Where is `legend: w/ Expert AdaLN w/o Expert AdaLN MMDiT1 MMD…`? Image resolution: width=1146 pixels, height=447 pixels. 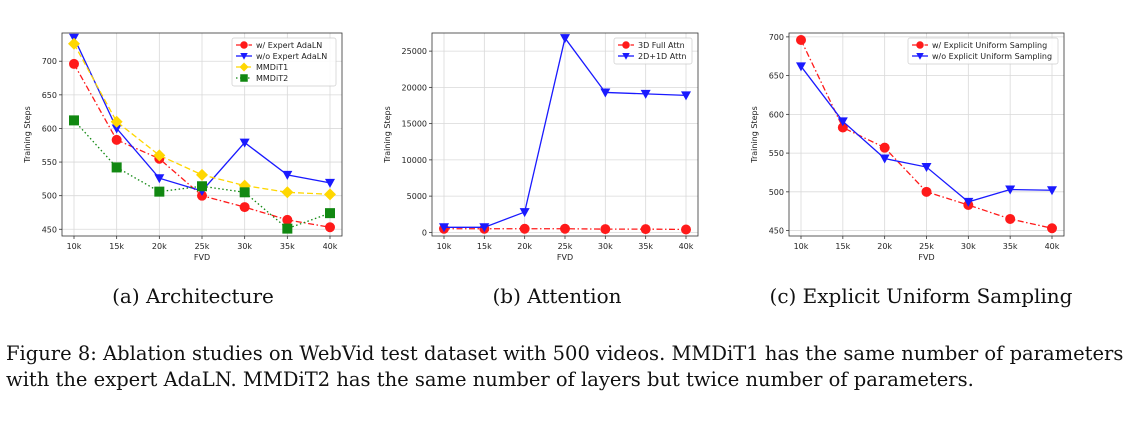 legend: w/ Expert AdaLN w/o Expert AdaLN MMDiT1 MMD… is located at coordinates (284, 62).